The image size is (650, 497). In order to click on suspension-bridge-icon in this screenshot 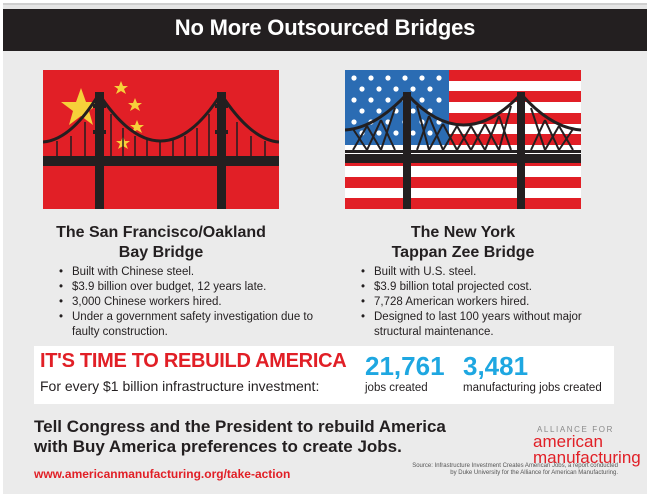, I will do `click(161, 150)`.